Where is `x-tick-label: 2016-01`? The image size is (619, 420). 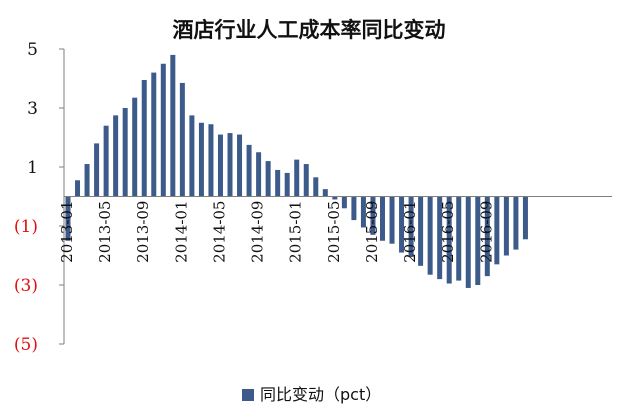
x-tick-label: 2016-01 is located at coordinates (410, 232).